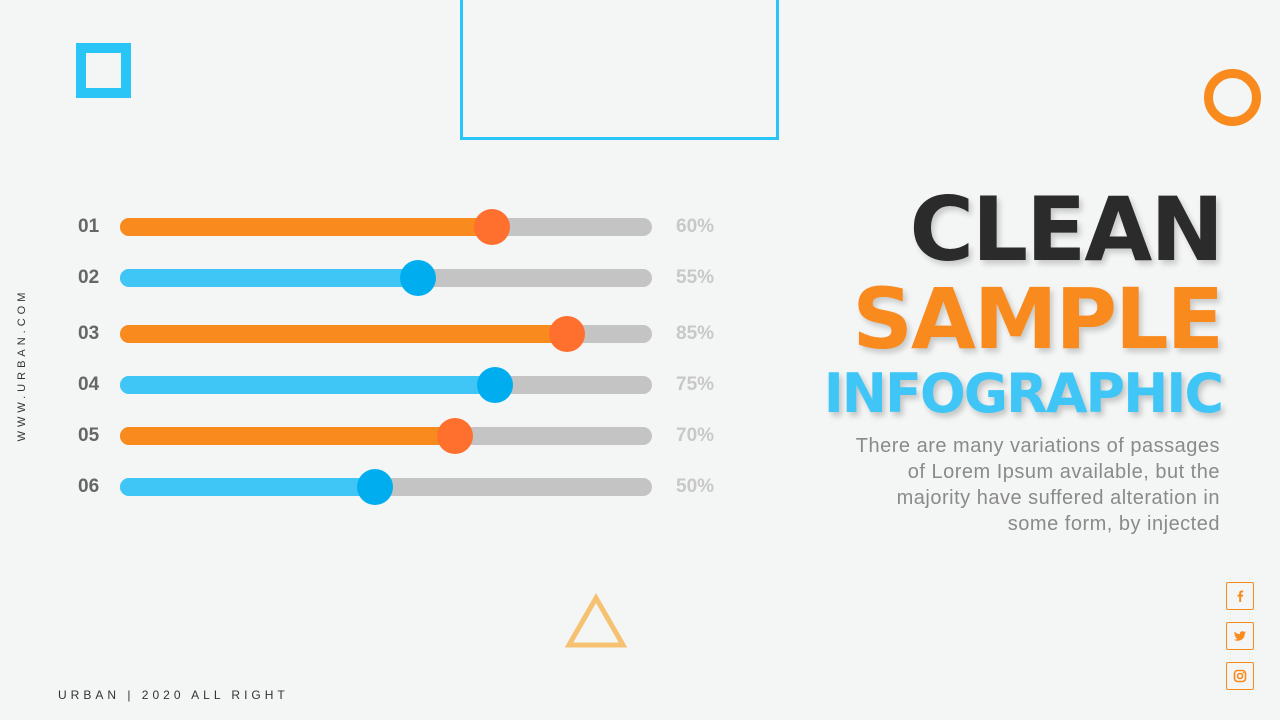 The width and height of the screenshot is (1280, 720). What do you see at coordinates (89, 333) in the screenshot?
I see `bar-number: 03` at bounding box center [89, 333].